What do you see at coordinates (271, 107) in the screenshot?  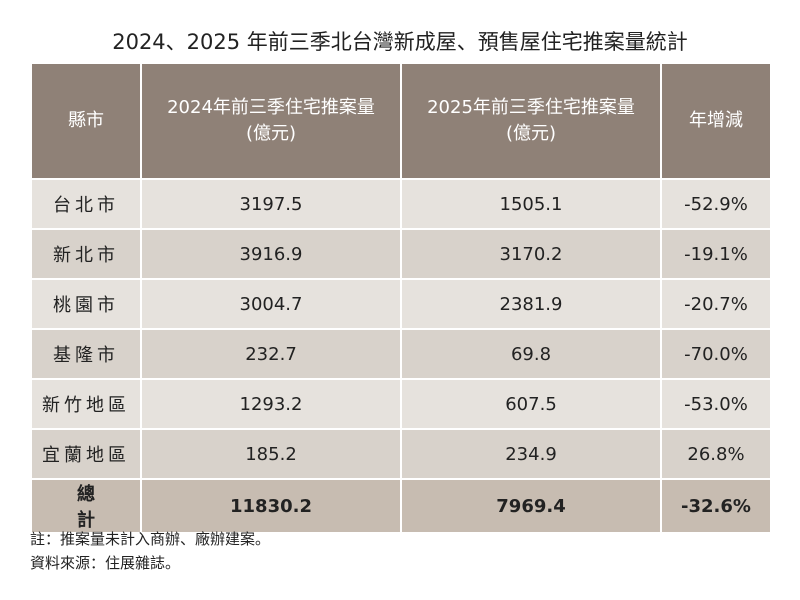 I see `header-line: 2024年前三季住宅推案量` at bounding box center [271, 107].